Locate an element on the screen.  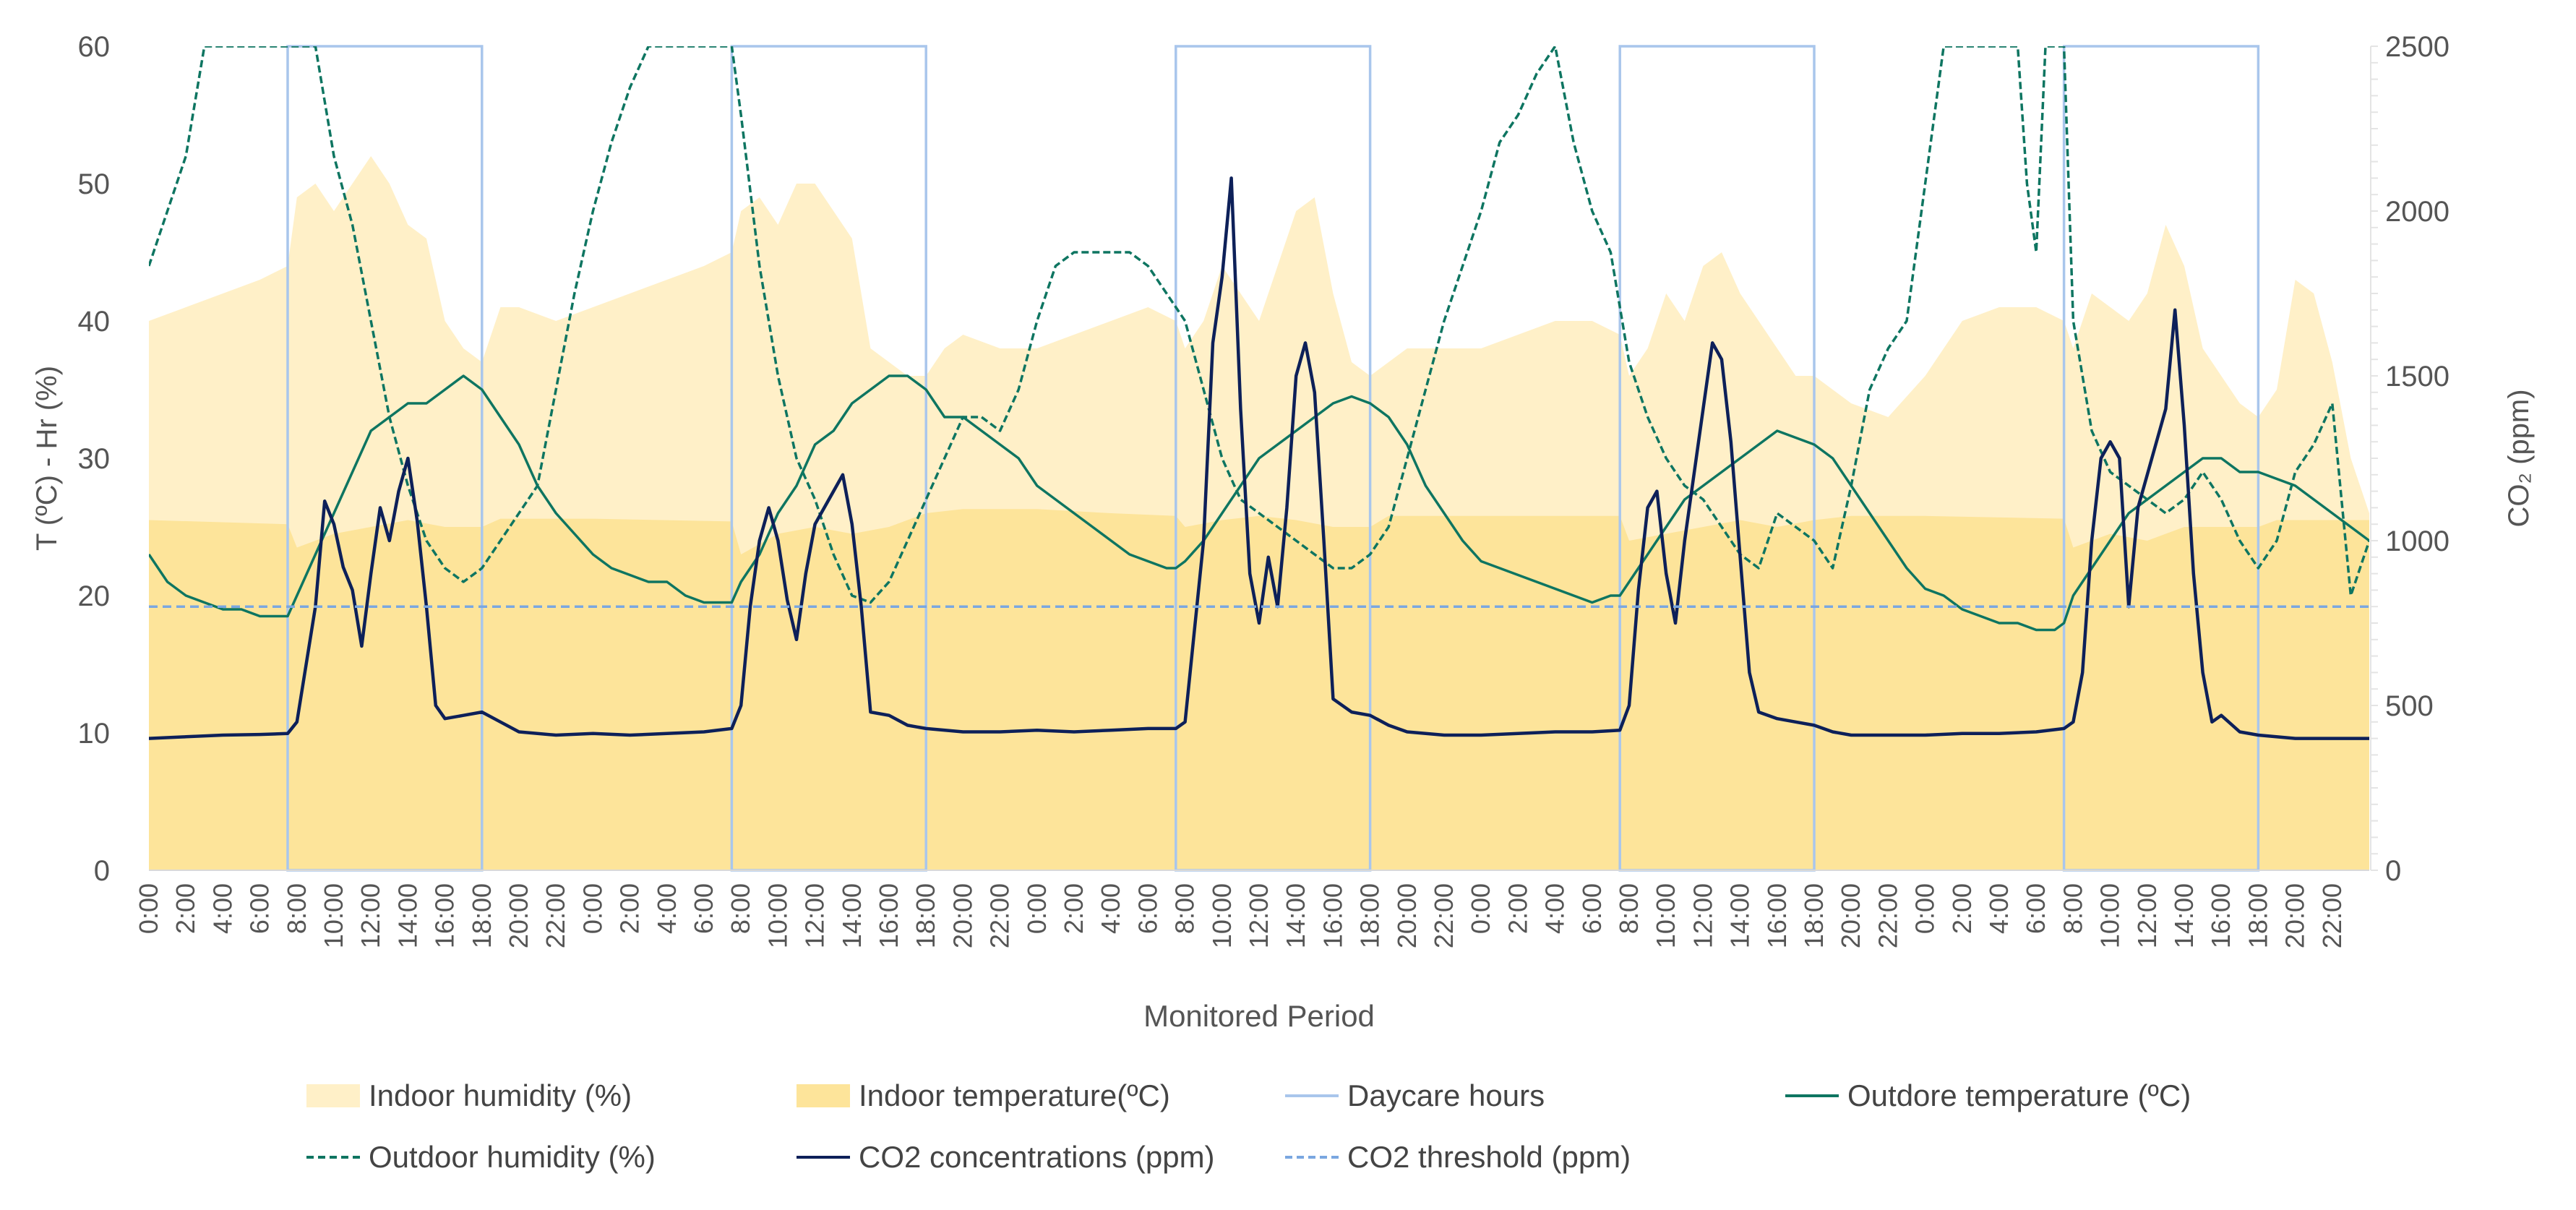
y-right-tick-label: 2500 is located at coordinates (2418, 47).